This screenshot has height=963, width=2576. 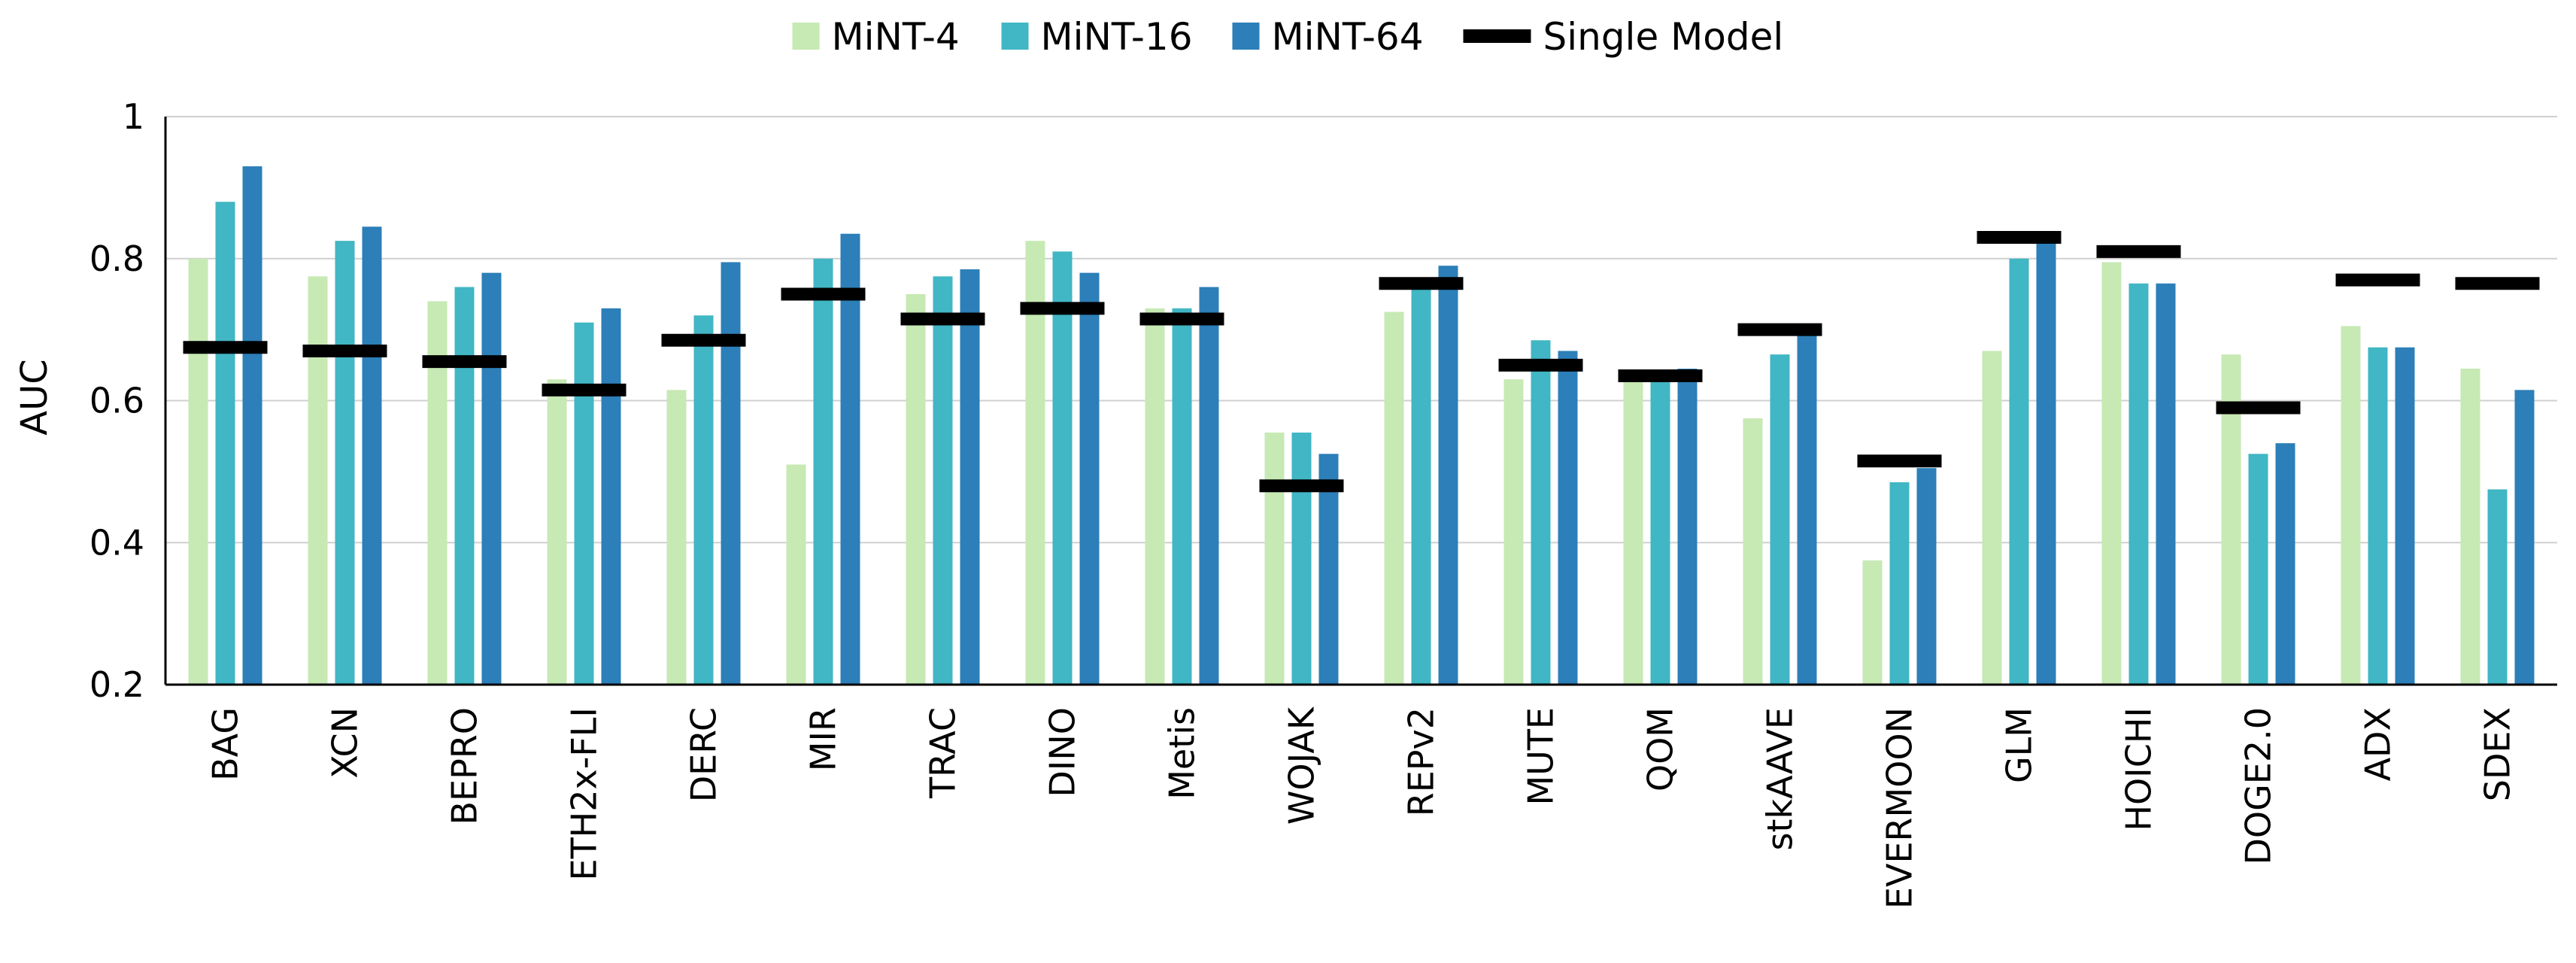 What do you see at coordinates (1900, 808) in the screenshot?
I see `x-label-evermoon: EVERMOON` at bounding box center [1900, 808].